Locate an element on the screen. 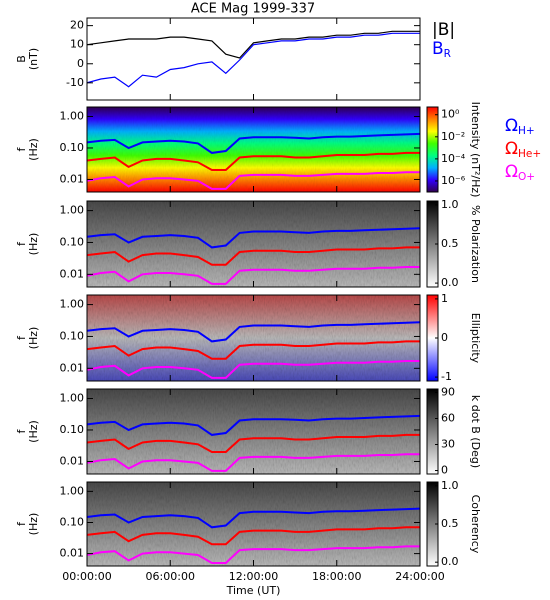  x-axis-label: Time (UT) is located at coordinates (253, 590).